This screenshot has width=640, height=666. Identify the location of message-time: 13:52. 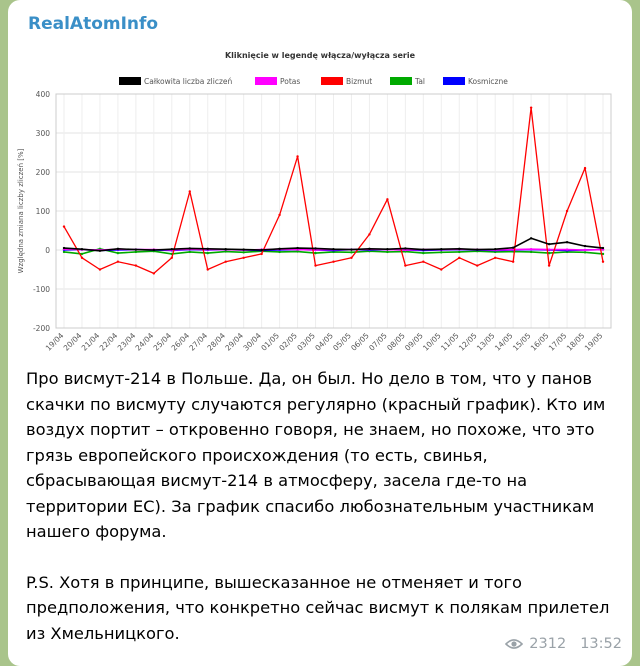
(601, 644).